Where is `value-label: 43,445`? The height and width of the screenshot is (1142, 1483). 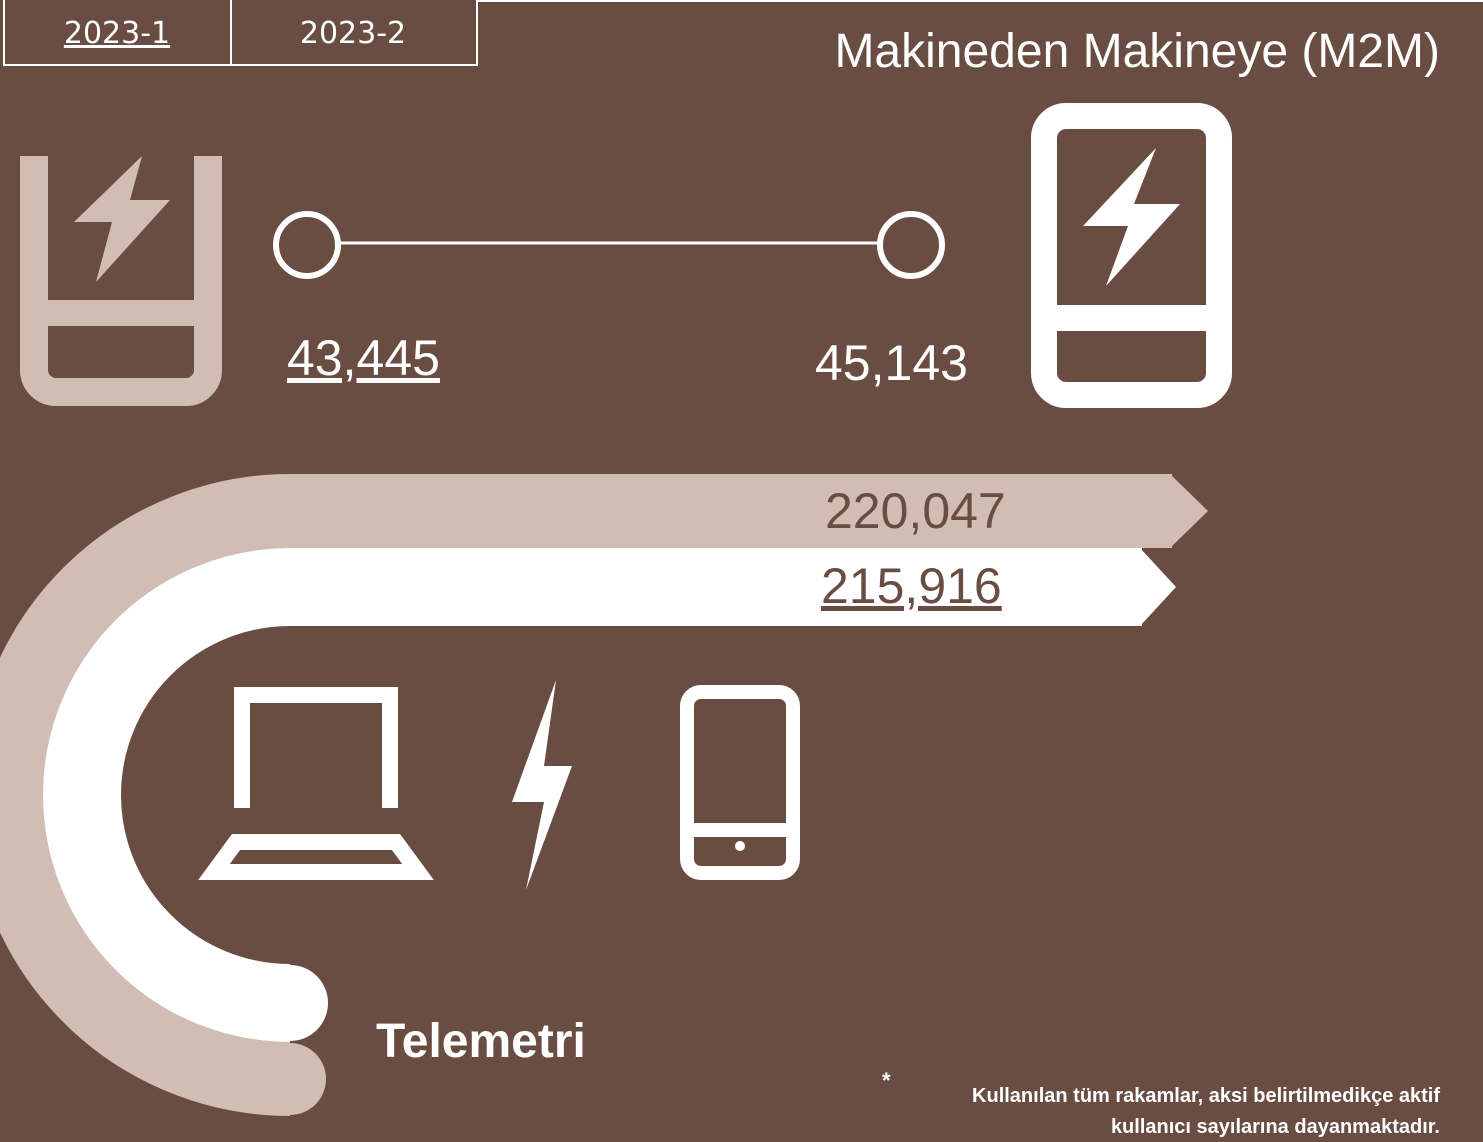 value-label: 43,445 is located at coordinates (363, 358).